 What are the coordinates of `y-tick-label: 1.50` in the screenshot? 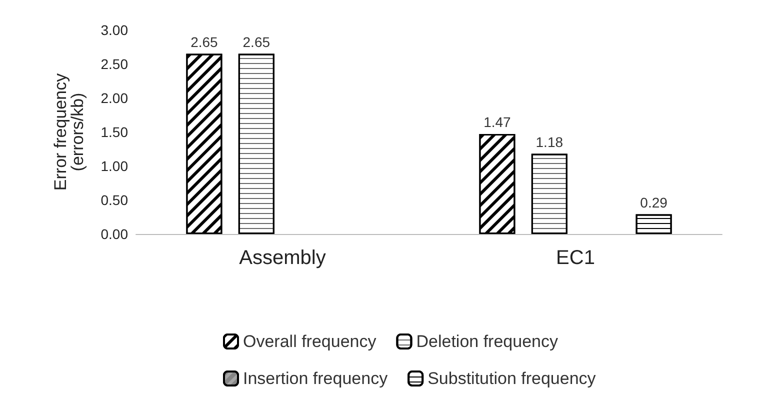 It's located at (114, 132).